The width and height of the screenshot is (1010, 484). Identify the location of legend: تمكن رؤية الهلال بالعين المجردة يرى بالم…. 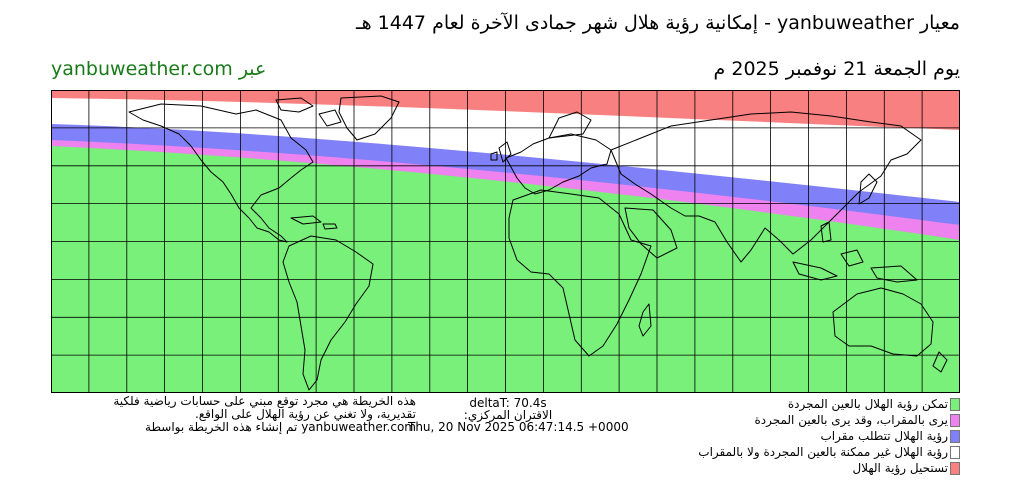
(795, 436).